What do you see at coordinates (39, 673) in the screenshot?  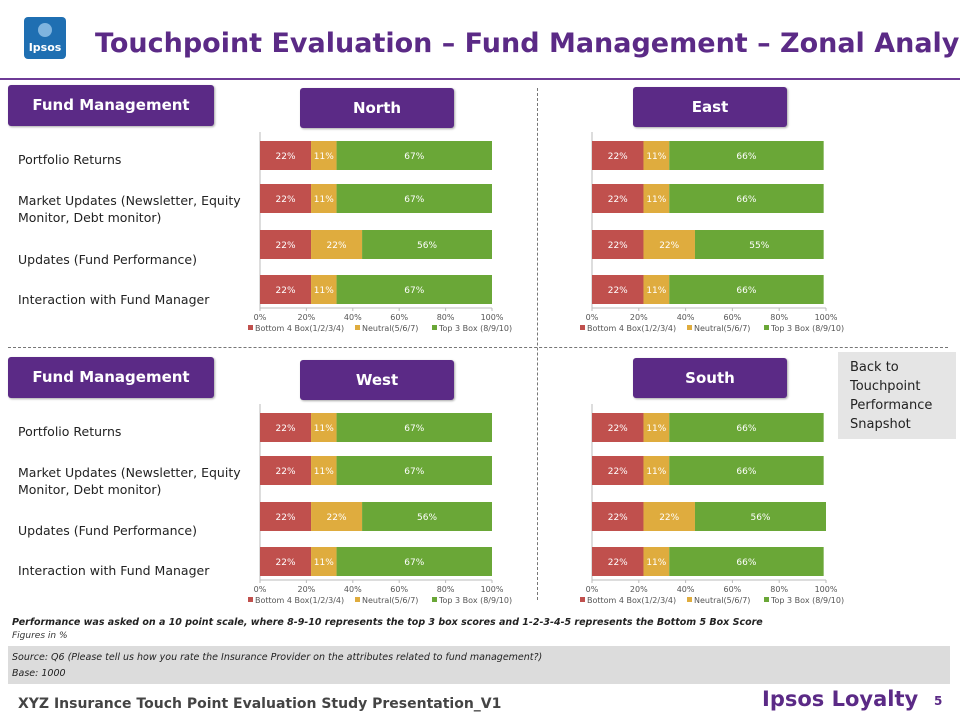 I see `base-text: Base: 1000` at bounding box center [39, 673].